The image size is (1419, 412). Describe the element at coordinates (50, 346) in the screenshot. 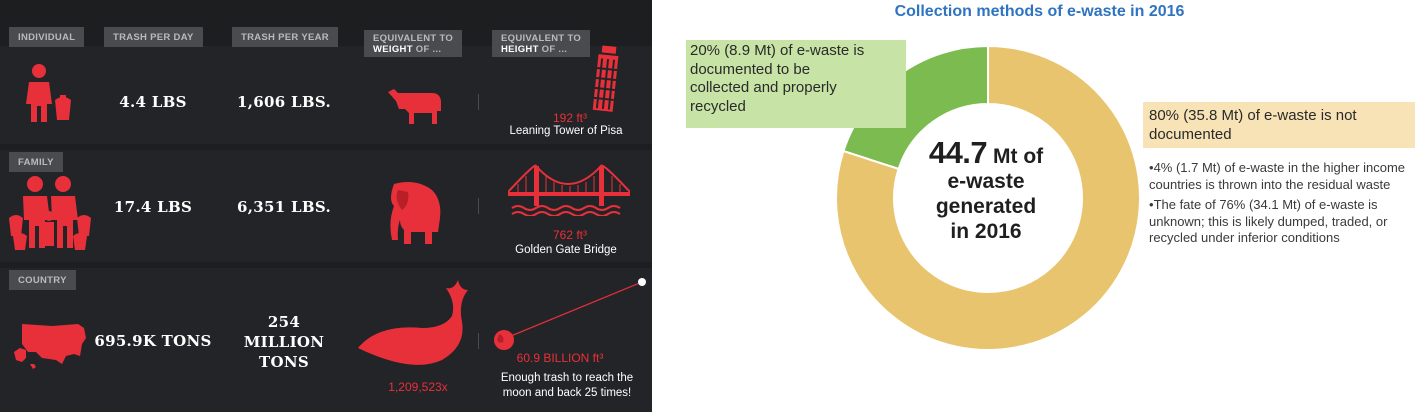

I see `usa-map-icon` at that location.